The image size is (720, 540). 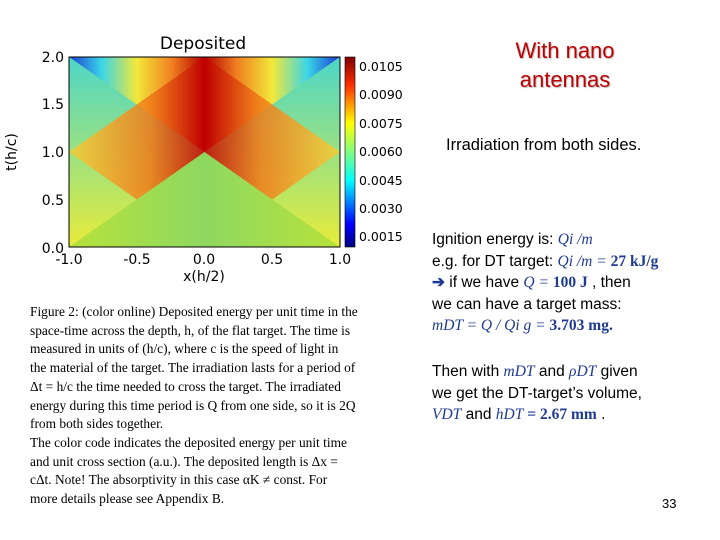 I want to click on slide-title-line: antennas, so click(x=565, y=79).